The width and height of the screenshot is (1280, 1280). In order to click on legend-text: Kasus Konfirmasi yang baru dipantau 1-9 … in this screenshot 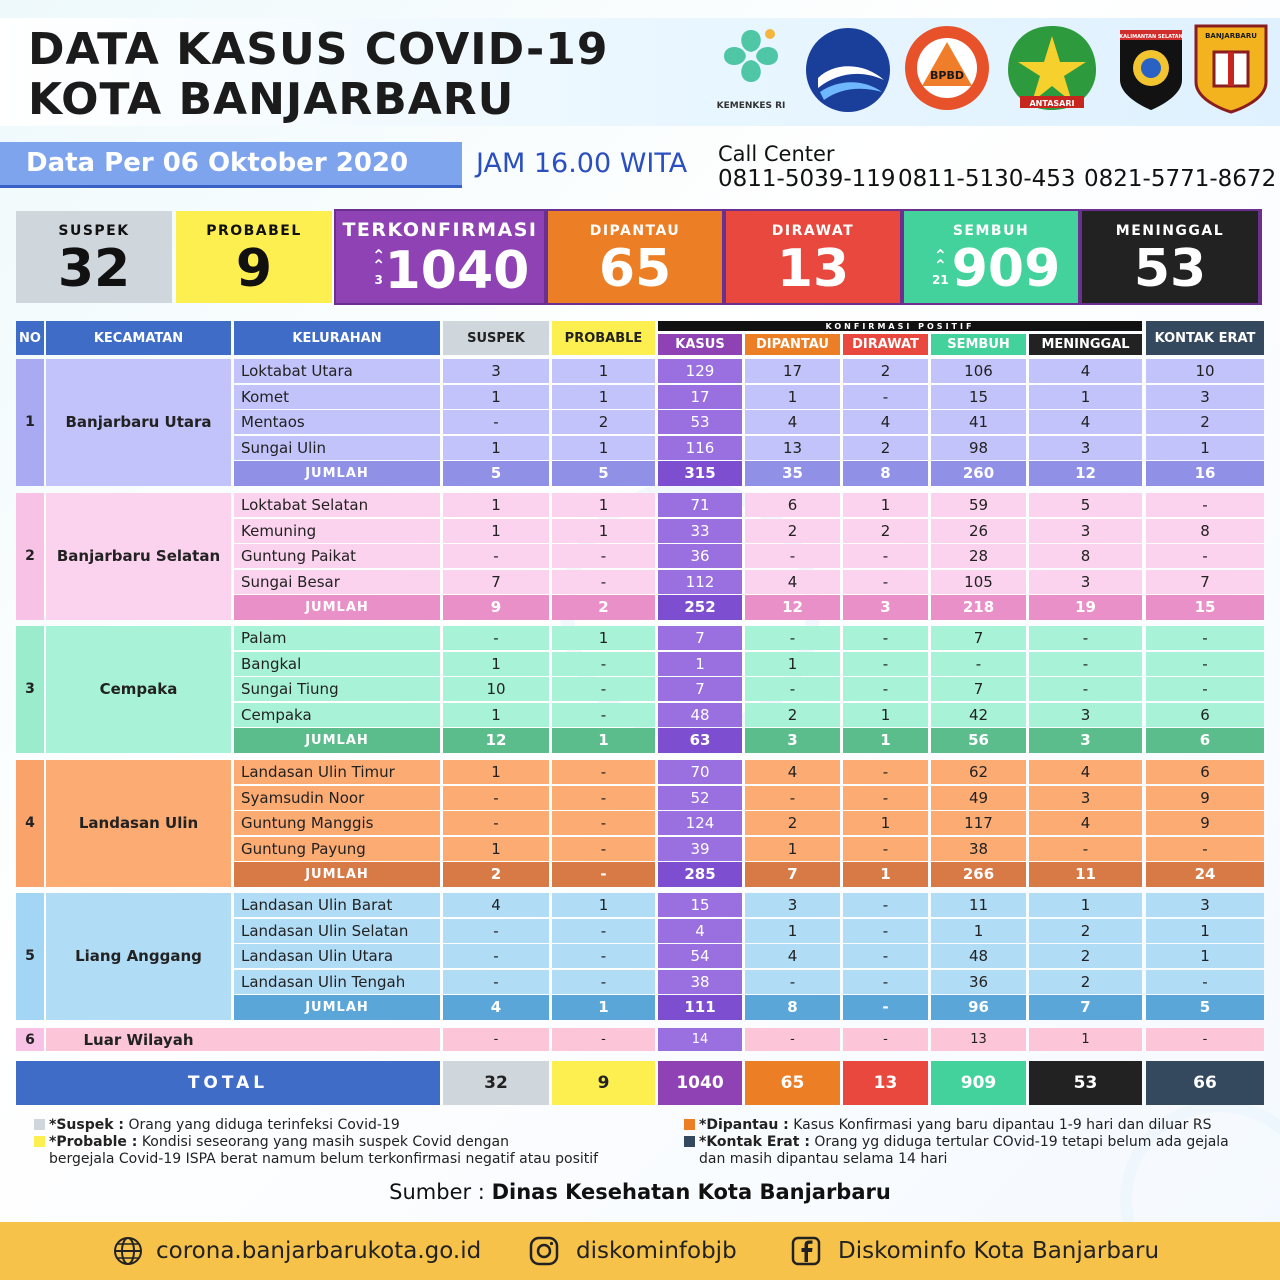, I will do `click(1000, 1125)`.